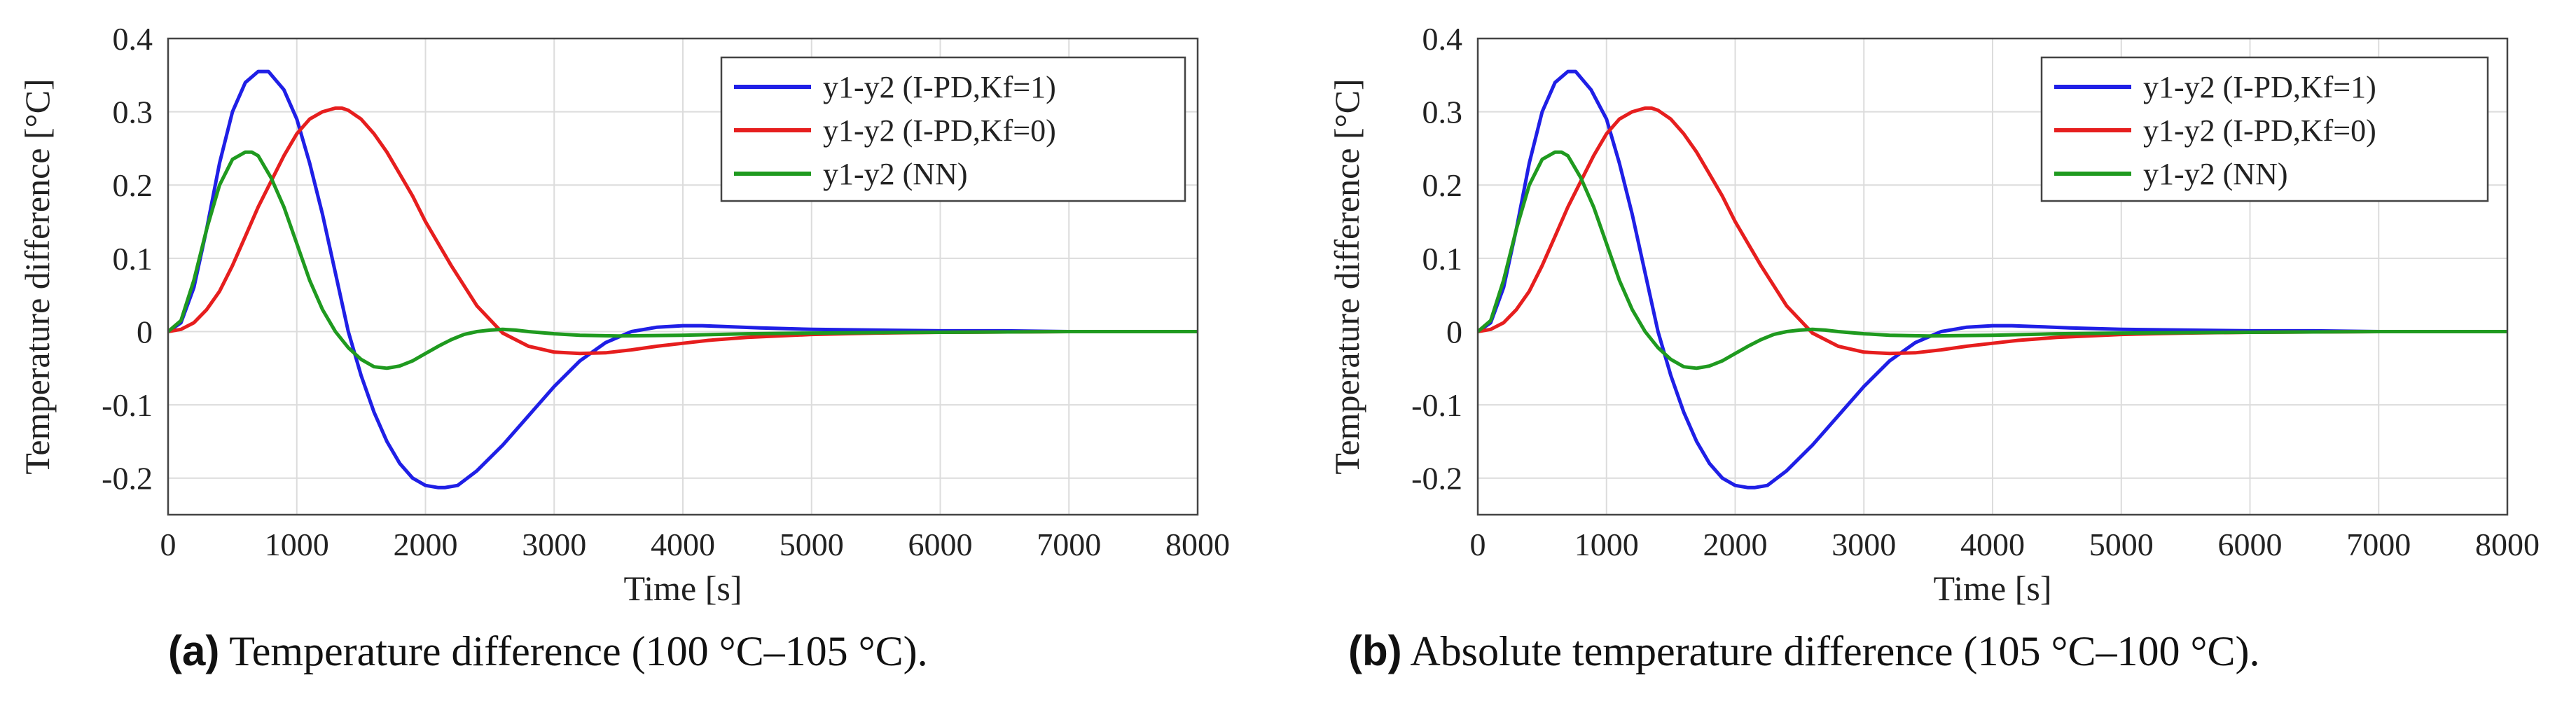 This screenshot has height=722, width=2576. I want to click on y-tick-label-b: 0, so click(1454, 331).